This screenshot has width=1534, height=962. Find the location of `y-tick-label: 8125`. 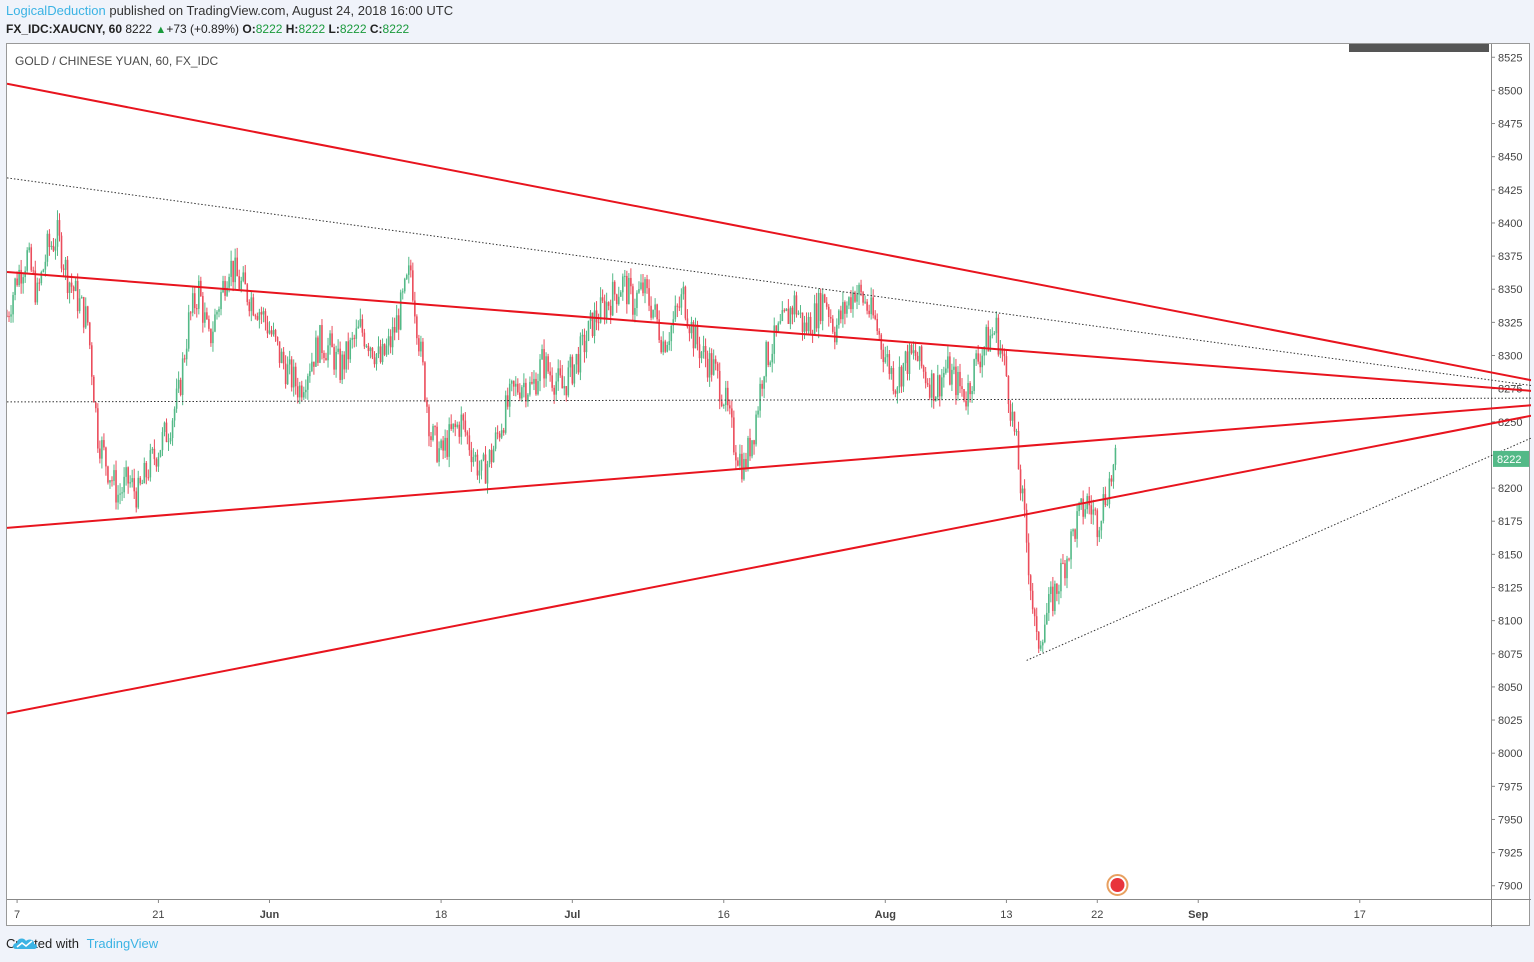

y-tick-label: 8125 is located at coordinates (1510, 588).